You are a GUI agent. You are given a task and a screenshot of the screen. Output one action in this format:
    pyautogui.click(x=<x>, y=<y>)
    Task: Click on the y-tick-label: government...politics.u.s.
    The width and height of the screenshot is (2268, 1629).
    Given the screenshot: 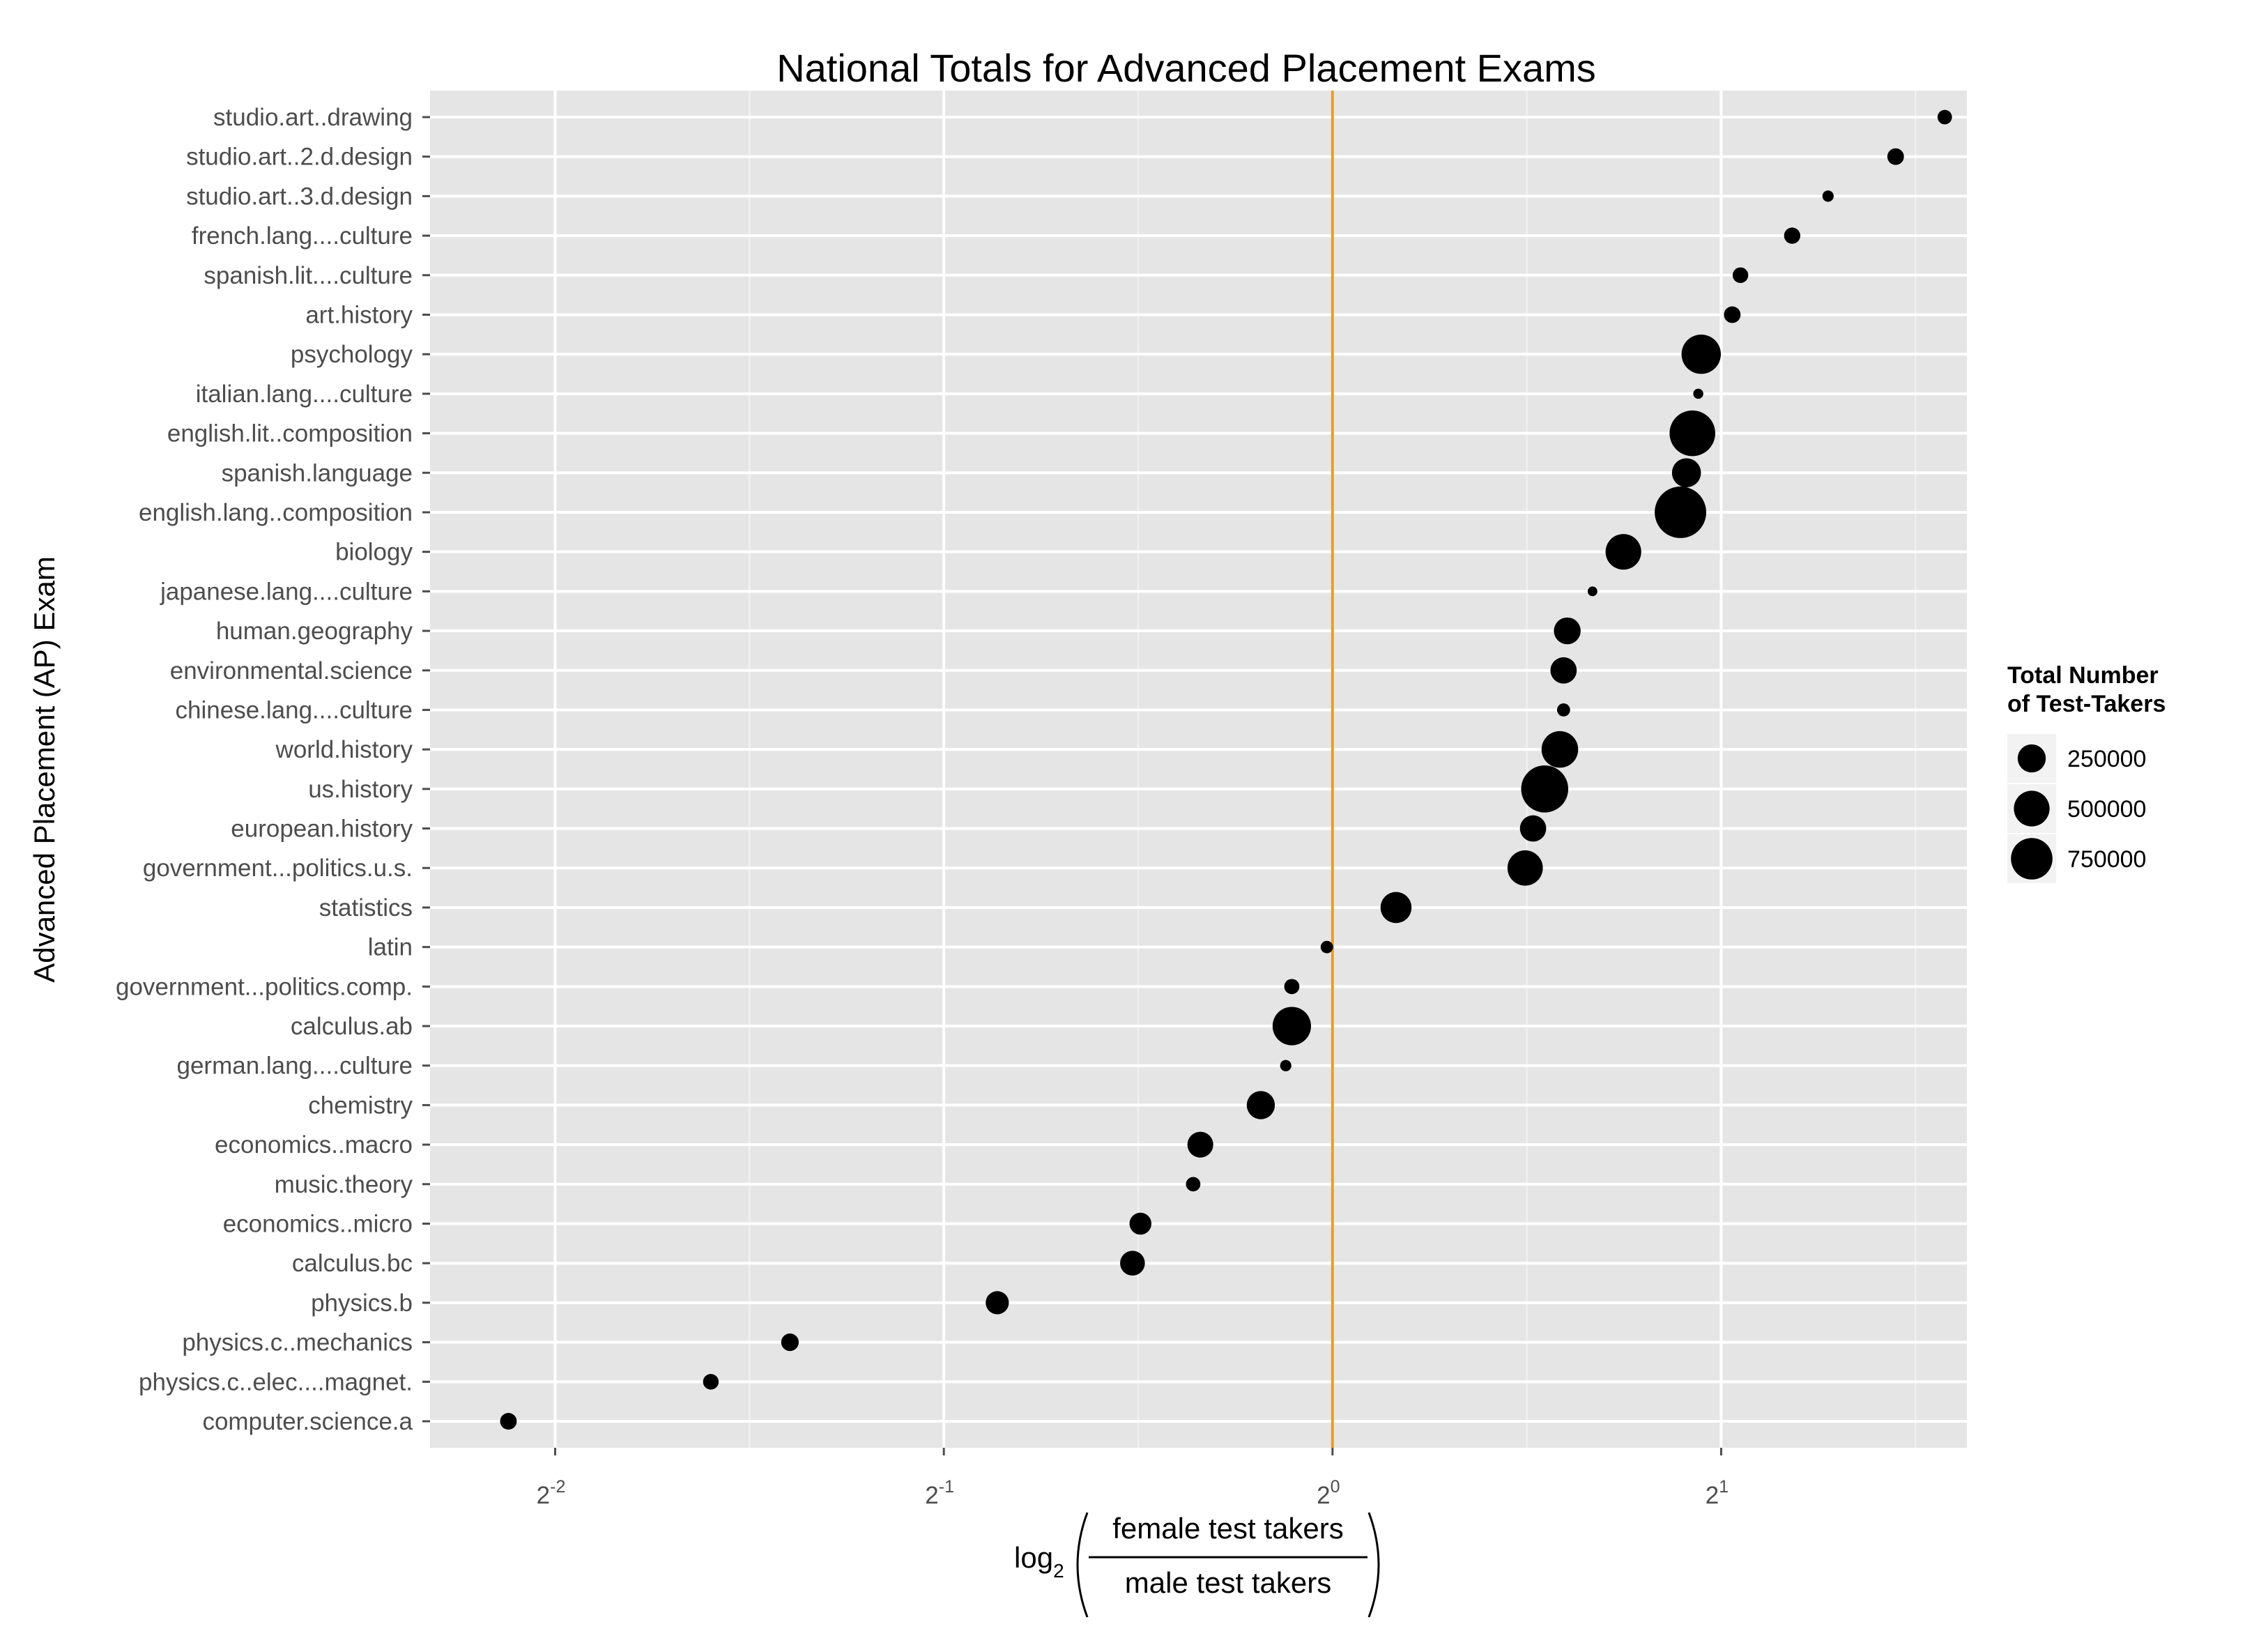 What is the action you would take?
    pyautogui.click(x=278, y=868)
    